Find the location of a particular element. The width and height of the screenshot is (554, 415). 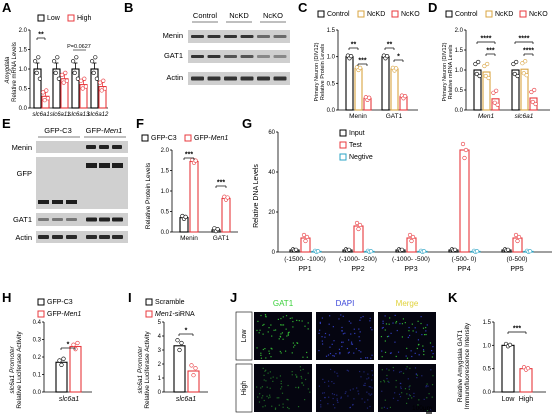

blot-row-label: GFP is located at coordinates (24, 173).